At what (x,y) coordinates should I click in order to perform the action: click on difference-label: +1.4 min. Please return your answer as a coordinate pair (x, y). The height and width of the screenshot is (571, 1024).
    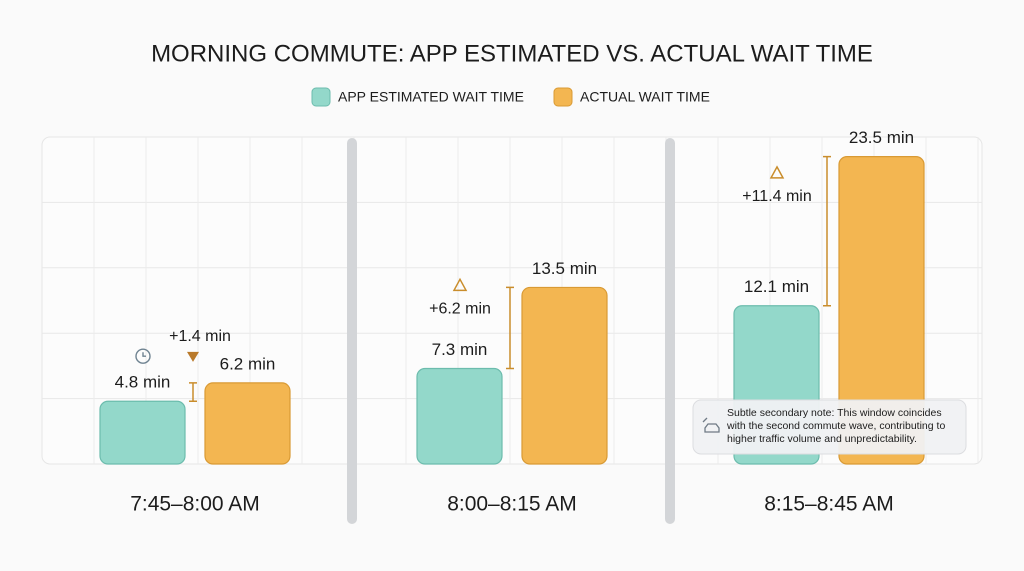
    Looking at the image, I should click on (200, 336).